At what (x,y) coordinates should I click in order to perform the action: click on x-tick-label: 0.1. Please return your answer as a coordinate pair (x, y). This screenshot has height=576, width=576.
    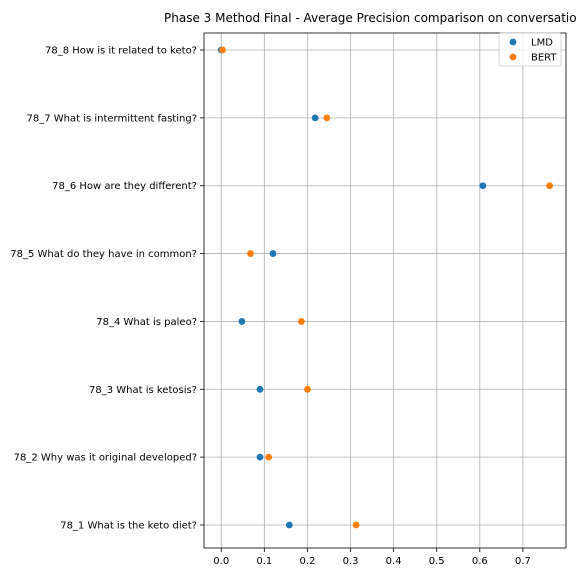
    Looking at the image, I should click on (264, 561).